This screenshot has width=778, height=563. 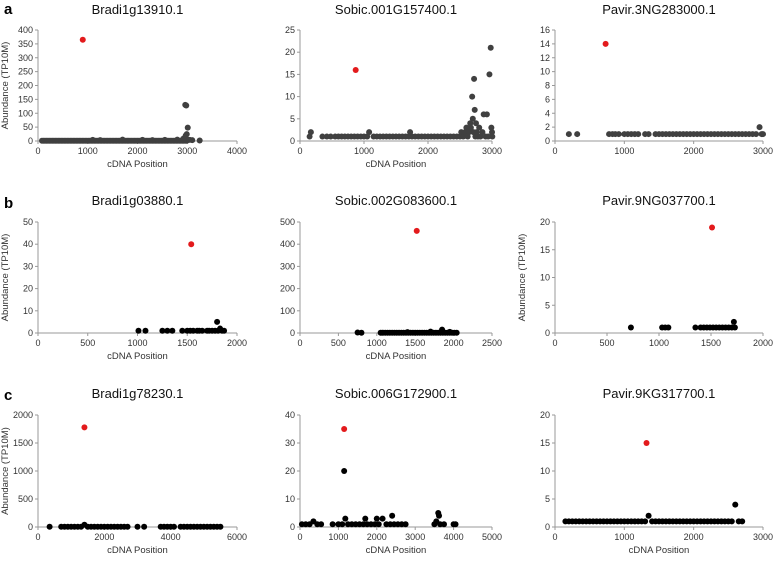 What do you see at coordinates (545, 30) in the screenshot?
I see `y-tick-label: 16` at bounding box center [545, 30].